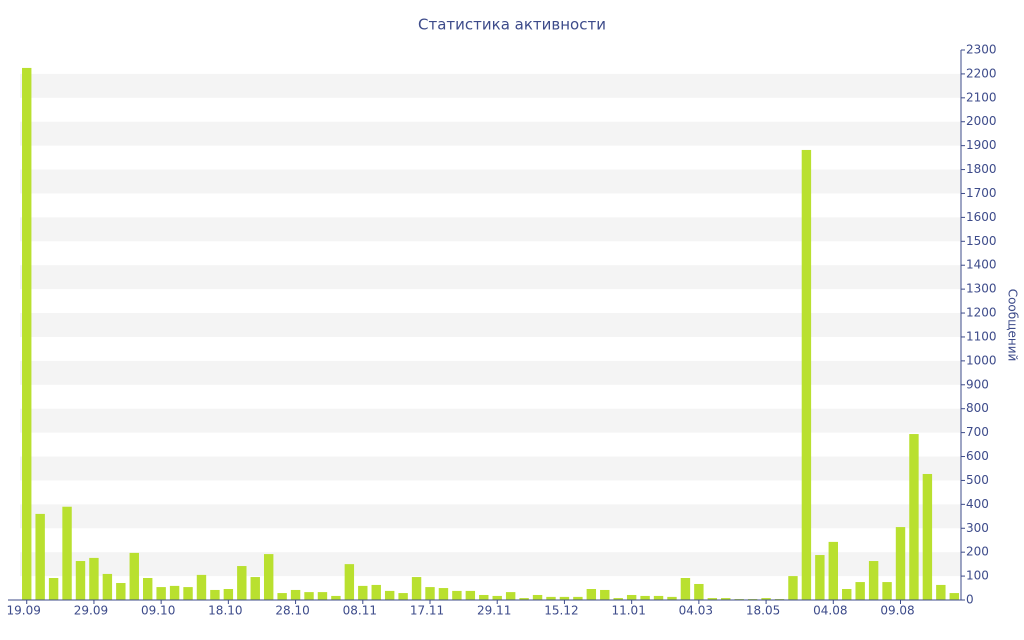  I want to click on x-tick-label: 17.11, so click(427, 611).